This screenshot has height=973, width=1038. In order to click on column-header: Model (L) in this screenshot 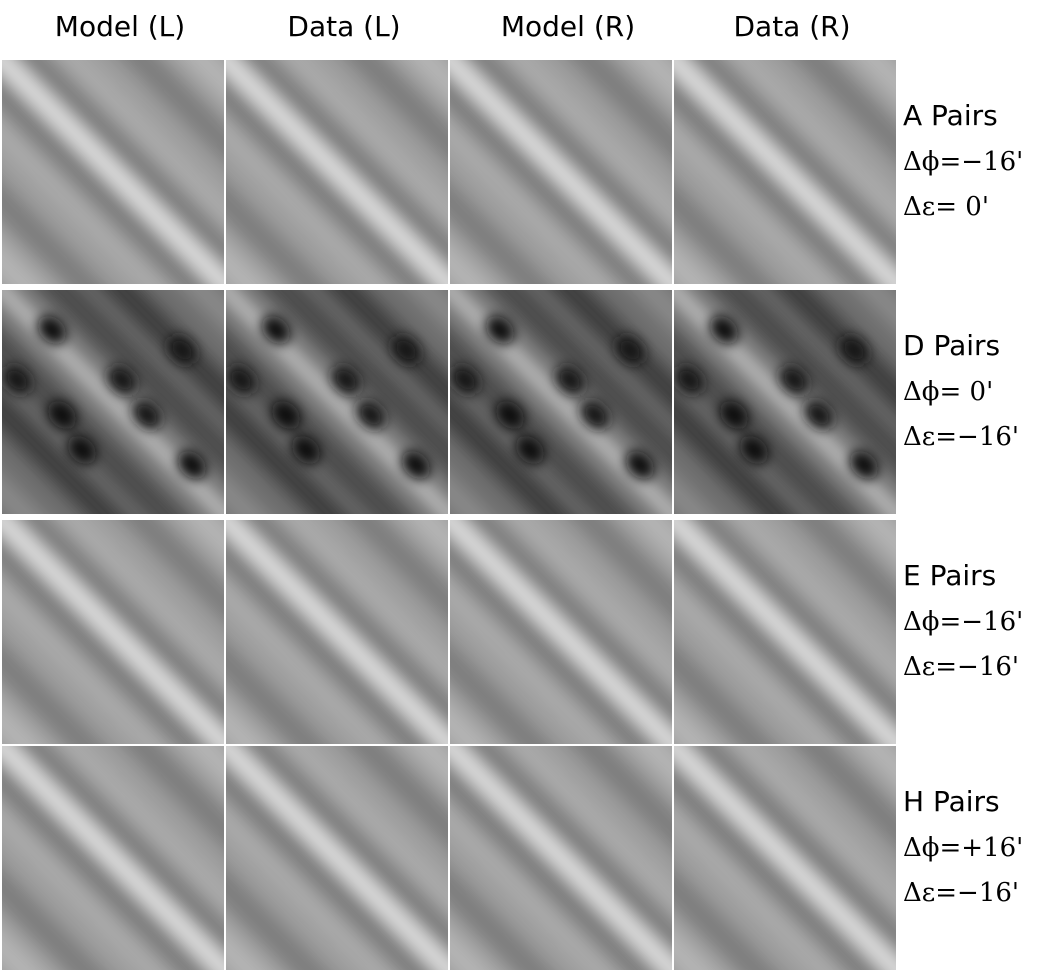, I will do `click(120, 26)`.